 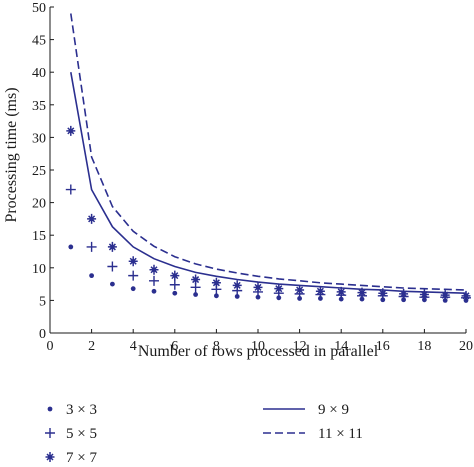 I want to click on y-tick-label: 15, so click(x=39, y=236).